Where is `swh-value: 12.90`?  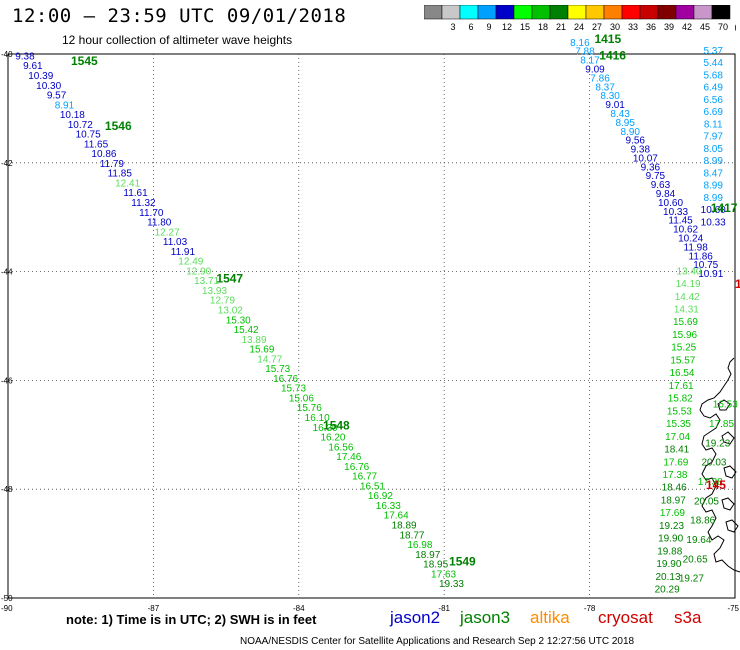 swh-value: 12.90 is located at coordinates (198, 271).